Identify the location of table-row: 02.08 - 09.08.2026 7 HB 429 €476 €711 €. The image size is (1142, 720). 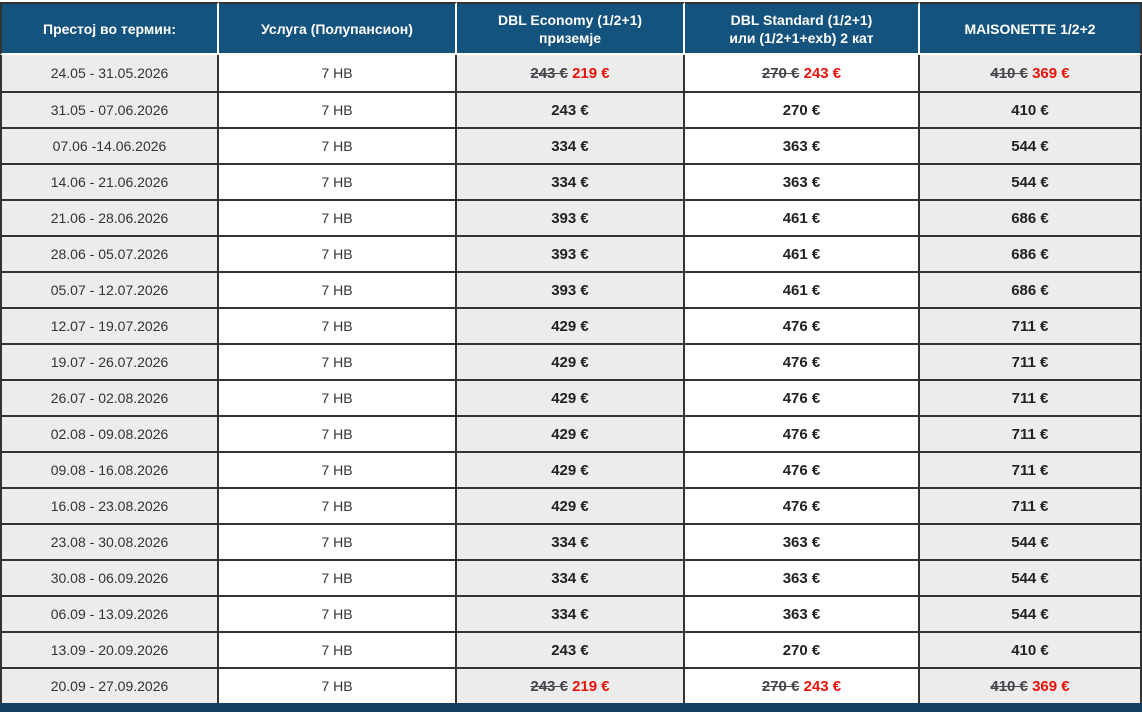
(571, 433).